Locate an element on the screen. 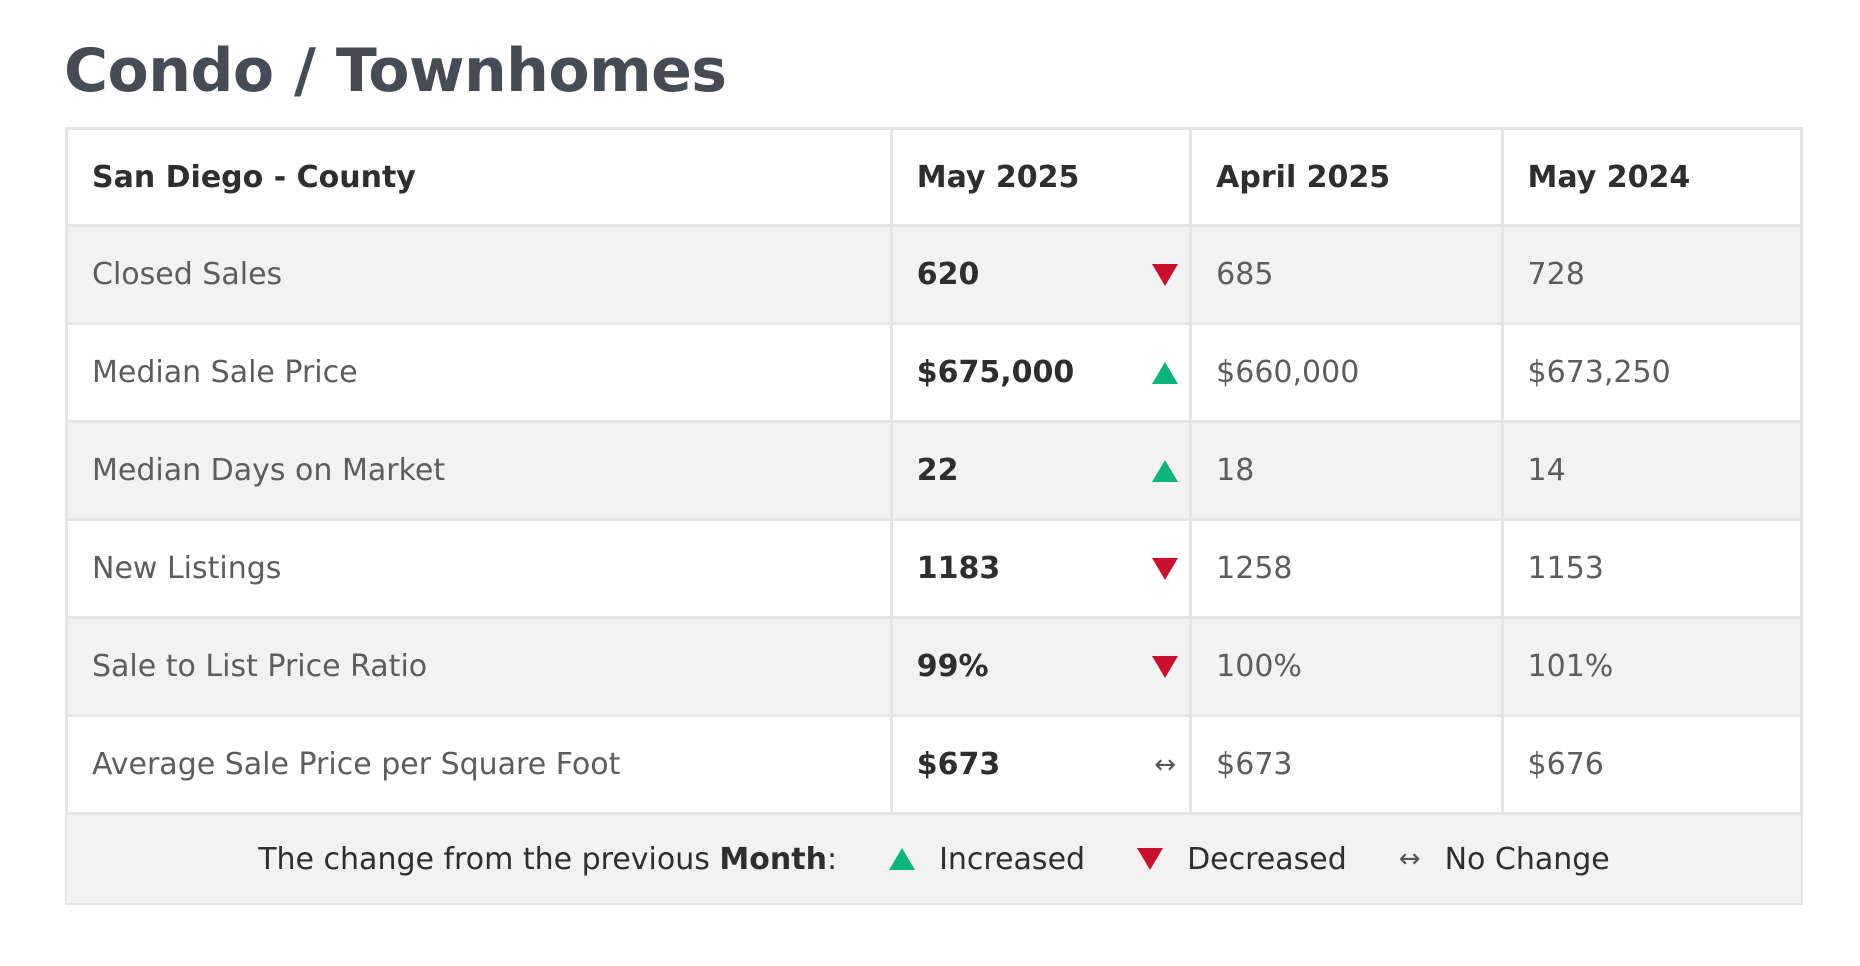 This screenshot has height=966, width=1860. previous-value: $673 is located at coordinates (1346, 764).